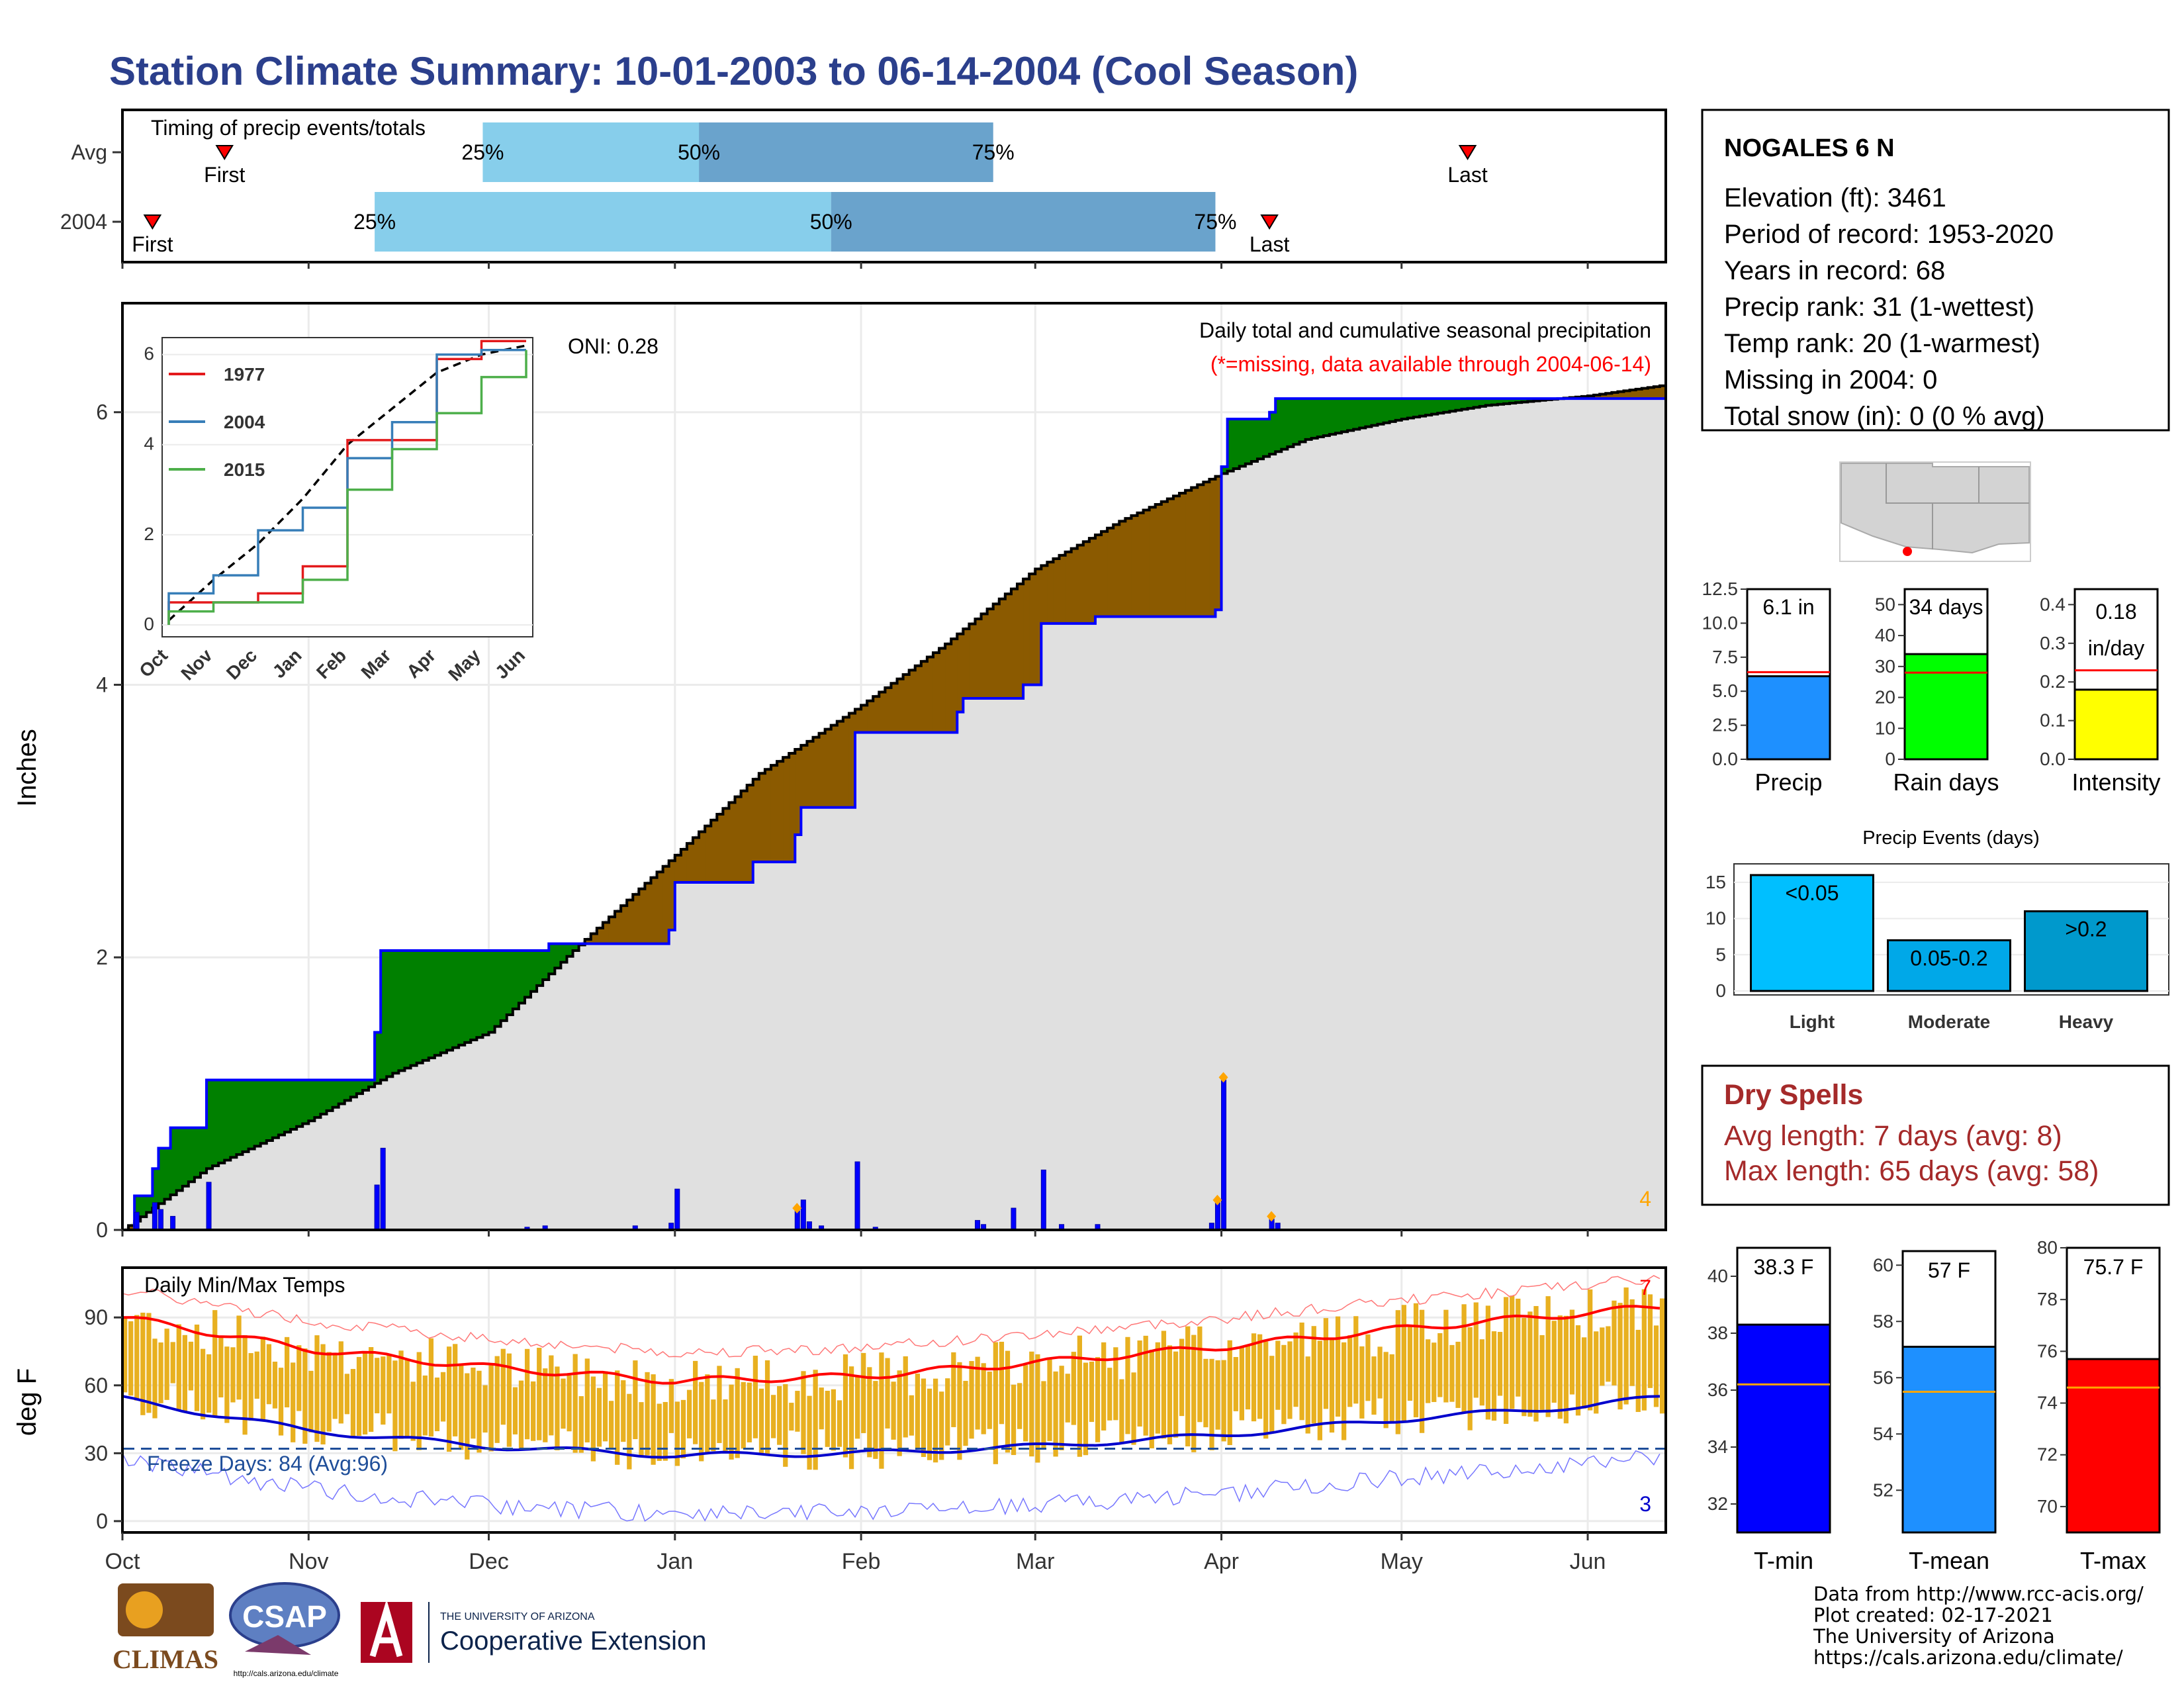  Describe the element at coordinates (1402, 1561) in the screenshot. I see `month-label: May` at that location.